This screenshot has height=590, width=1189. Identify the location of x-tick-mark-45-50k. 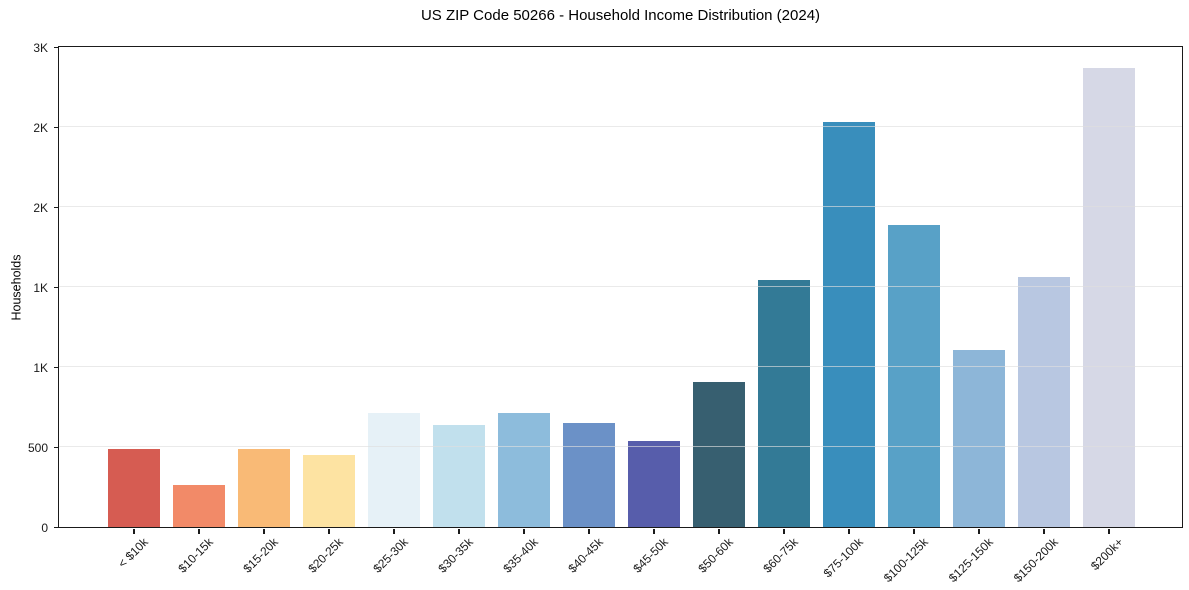
(654, 531).